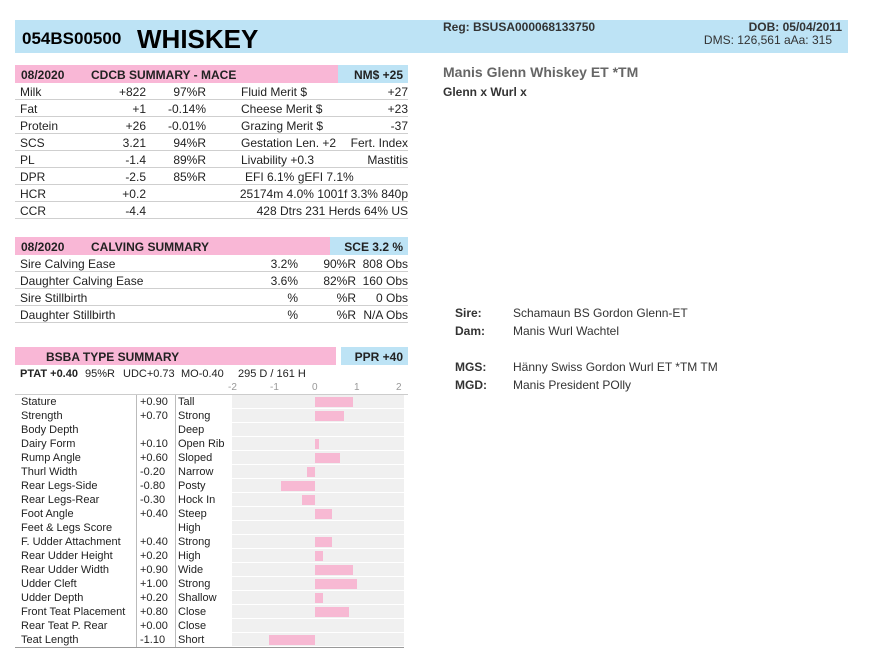 This screenshot has width=877, height=672. What do you see at coordinates (274, 387) in the screenshot?
I see `scale-tick: -1` at bounding box center [274, 387].